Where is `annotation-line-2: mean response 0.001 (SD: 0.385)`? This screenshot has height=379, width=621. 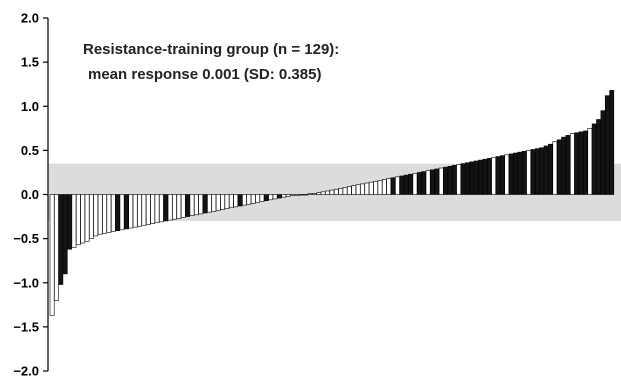
annotation-line-2: mean response 0.001 (SD: 0.385) is located at coordinates (204, 74).